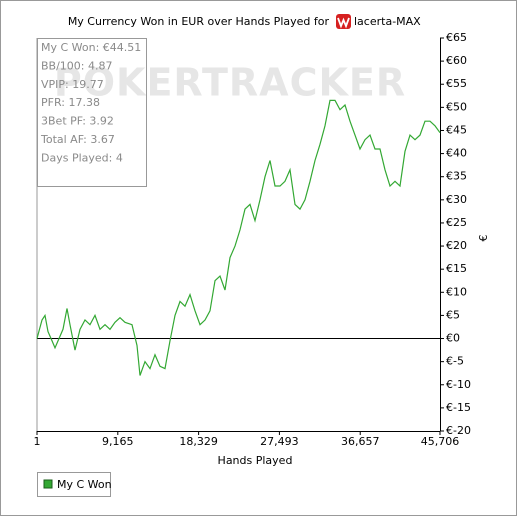 The height and width of the screenshot is (516, 517). Describe the element at coordinates (456, 176) in the screenshot. I see `y-tick-label: €35` at that location.